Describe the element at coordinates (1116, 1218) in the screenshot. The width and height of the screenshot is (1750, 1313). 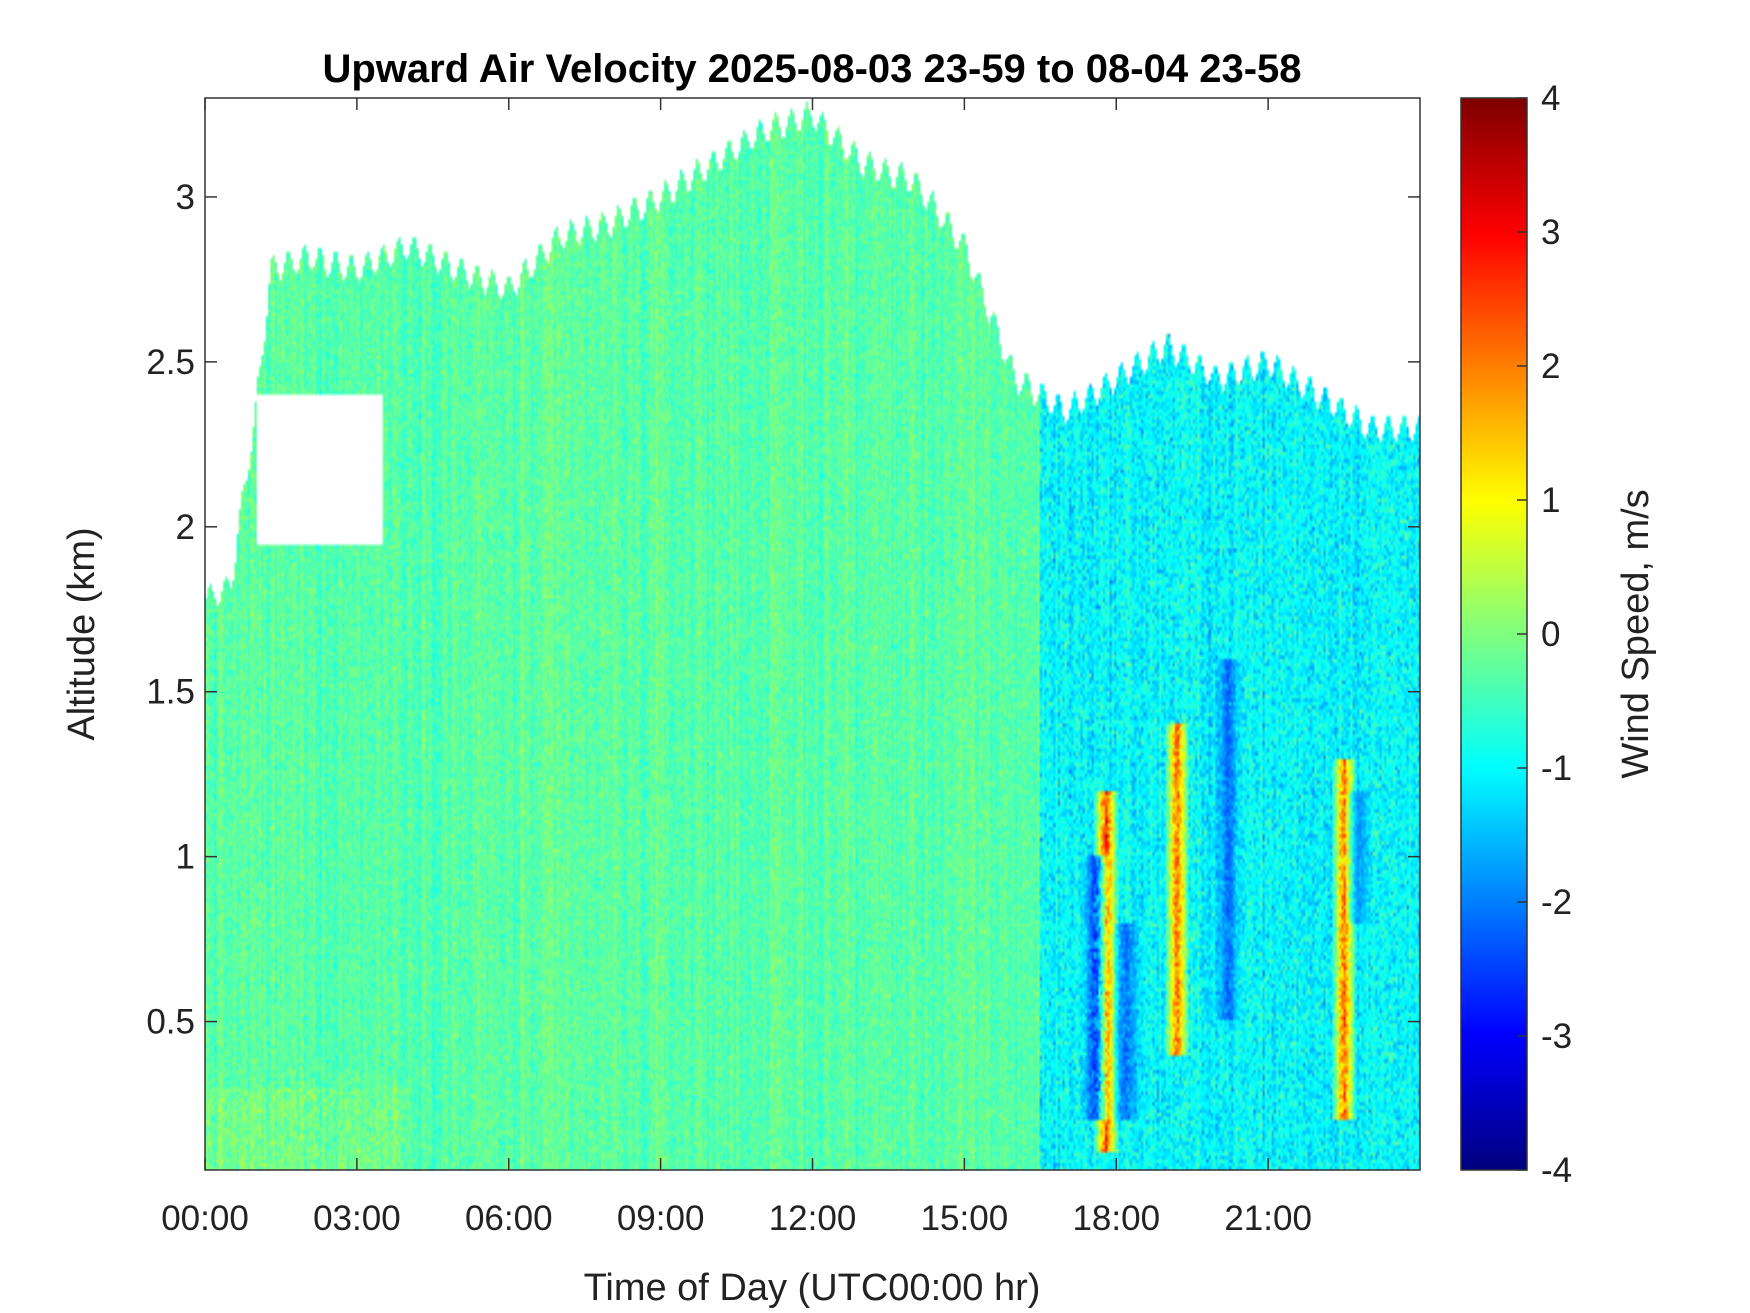
I see `x-tick-label: 18:00` at that location.